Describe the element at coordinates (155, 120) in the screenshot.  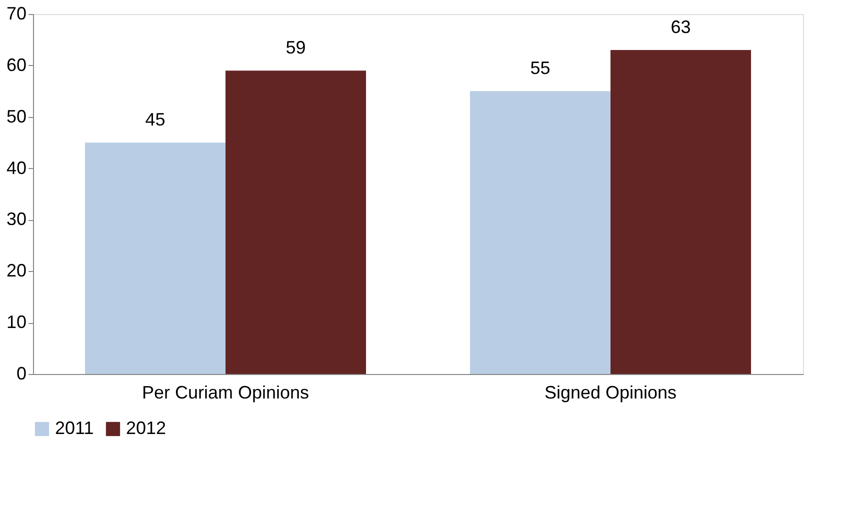
I see `data-label: 45` at that location.